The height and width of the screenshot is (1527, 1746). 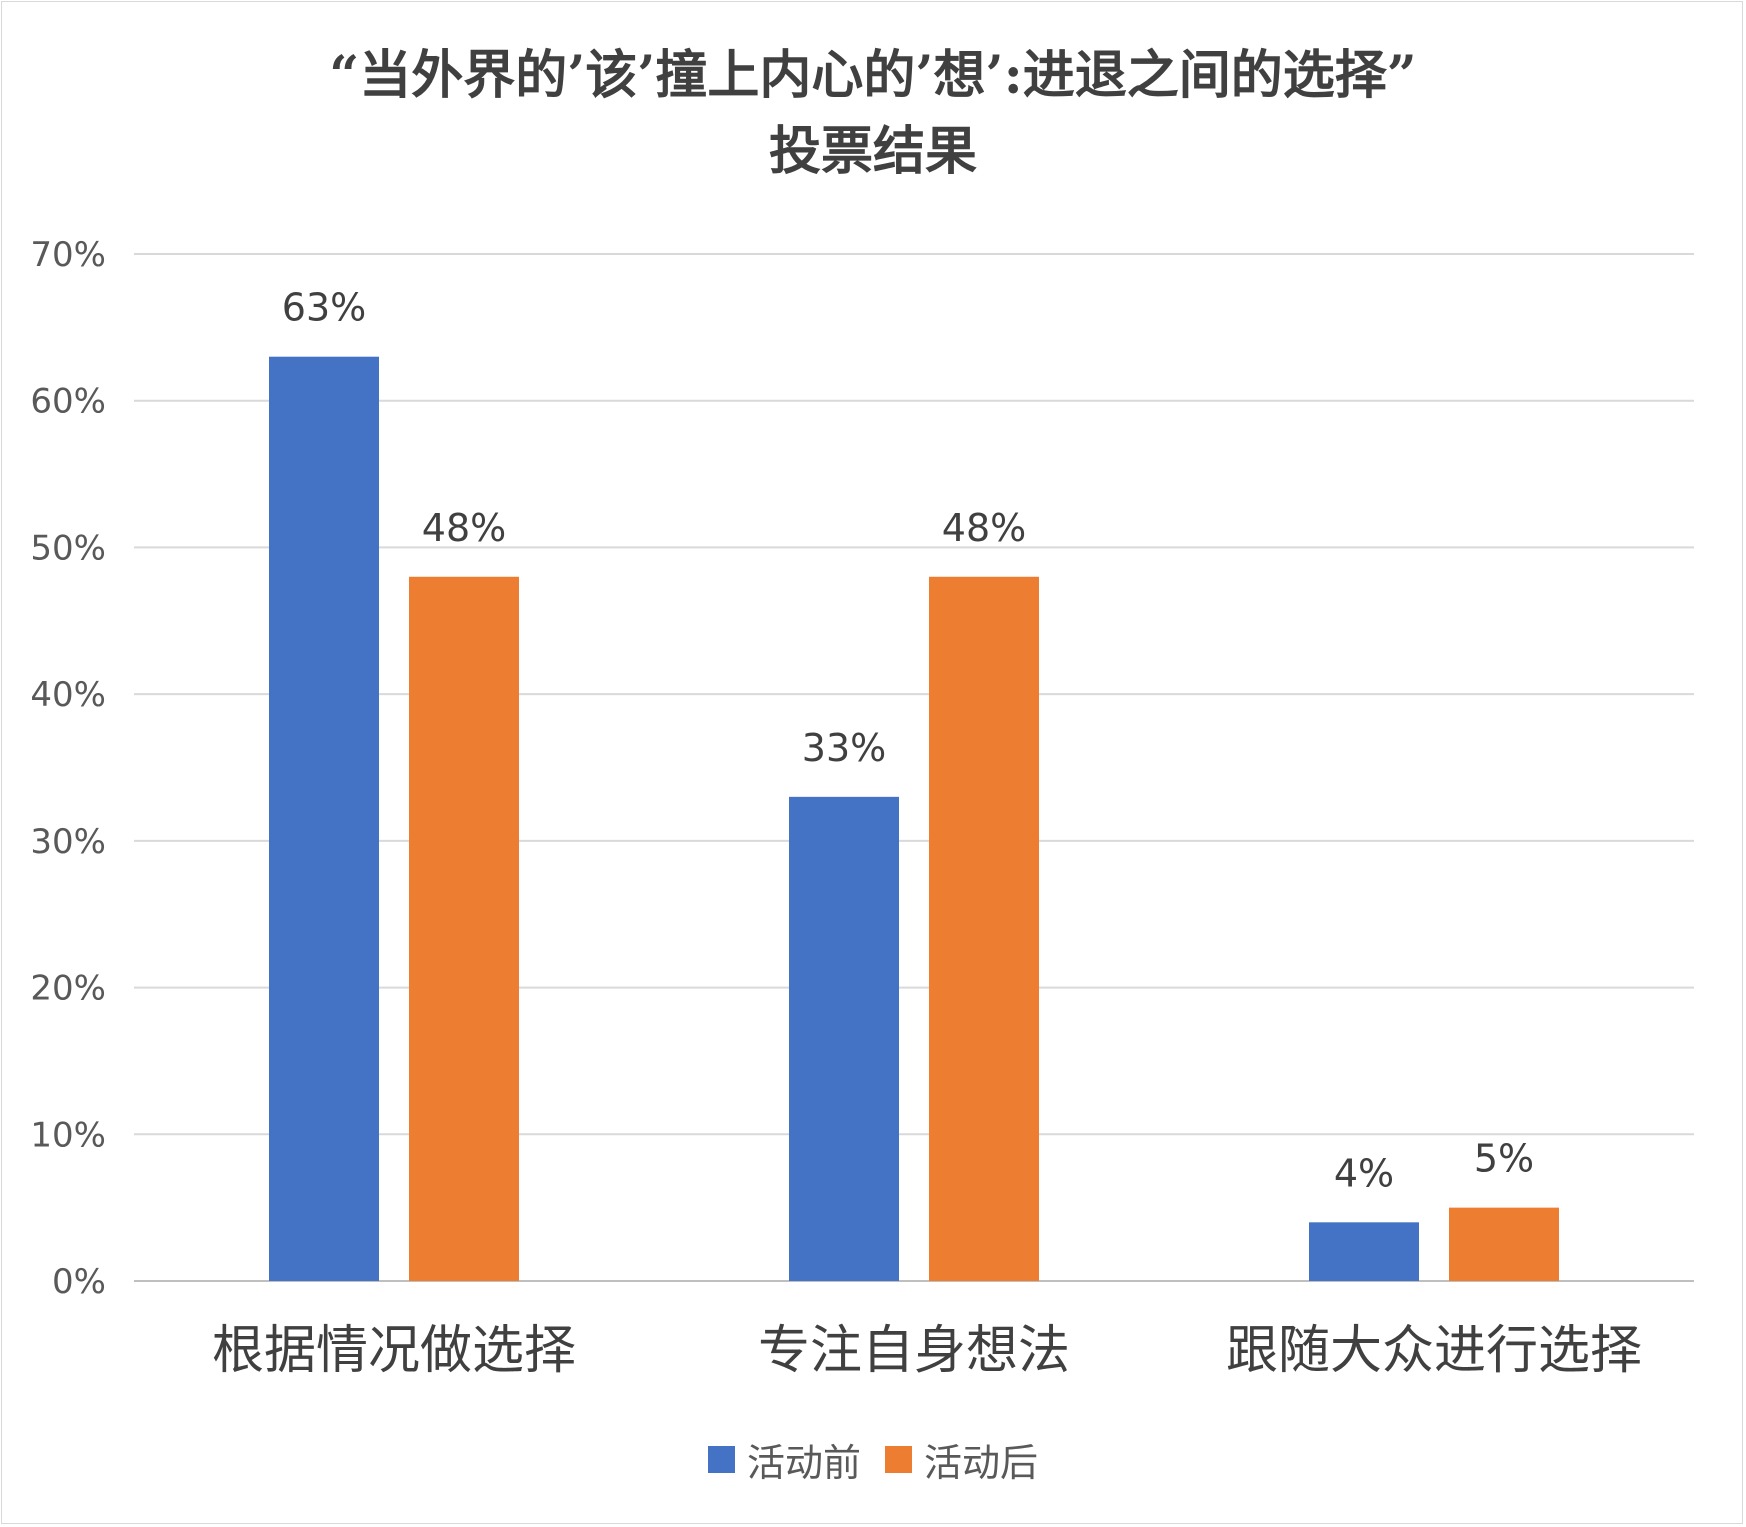 What do you see at coordinates (873, 75) in the screenshot?
I see `chart-title-line1: “当外界的’该’撞上内心的’想’:进退之间的选择”` at bounding box center [873, 75].